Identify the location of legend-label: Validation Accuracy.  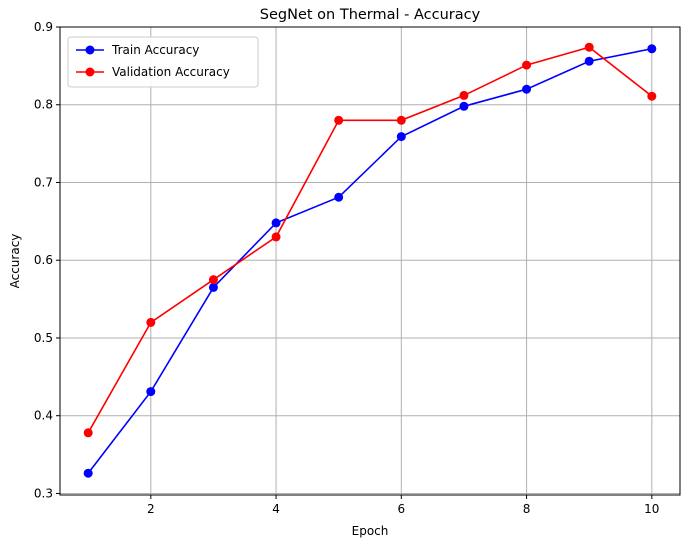
(171, 72).